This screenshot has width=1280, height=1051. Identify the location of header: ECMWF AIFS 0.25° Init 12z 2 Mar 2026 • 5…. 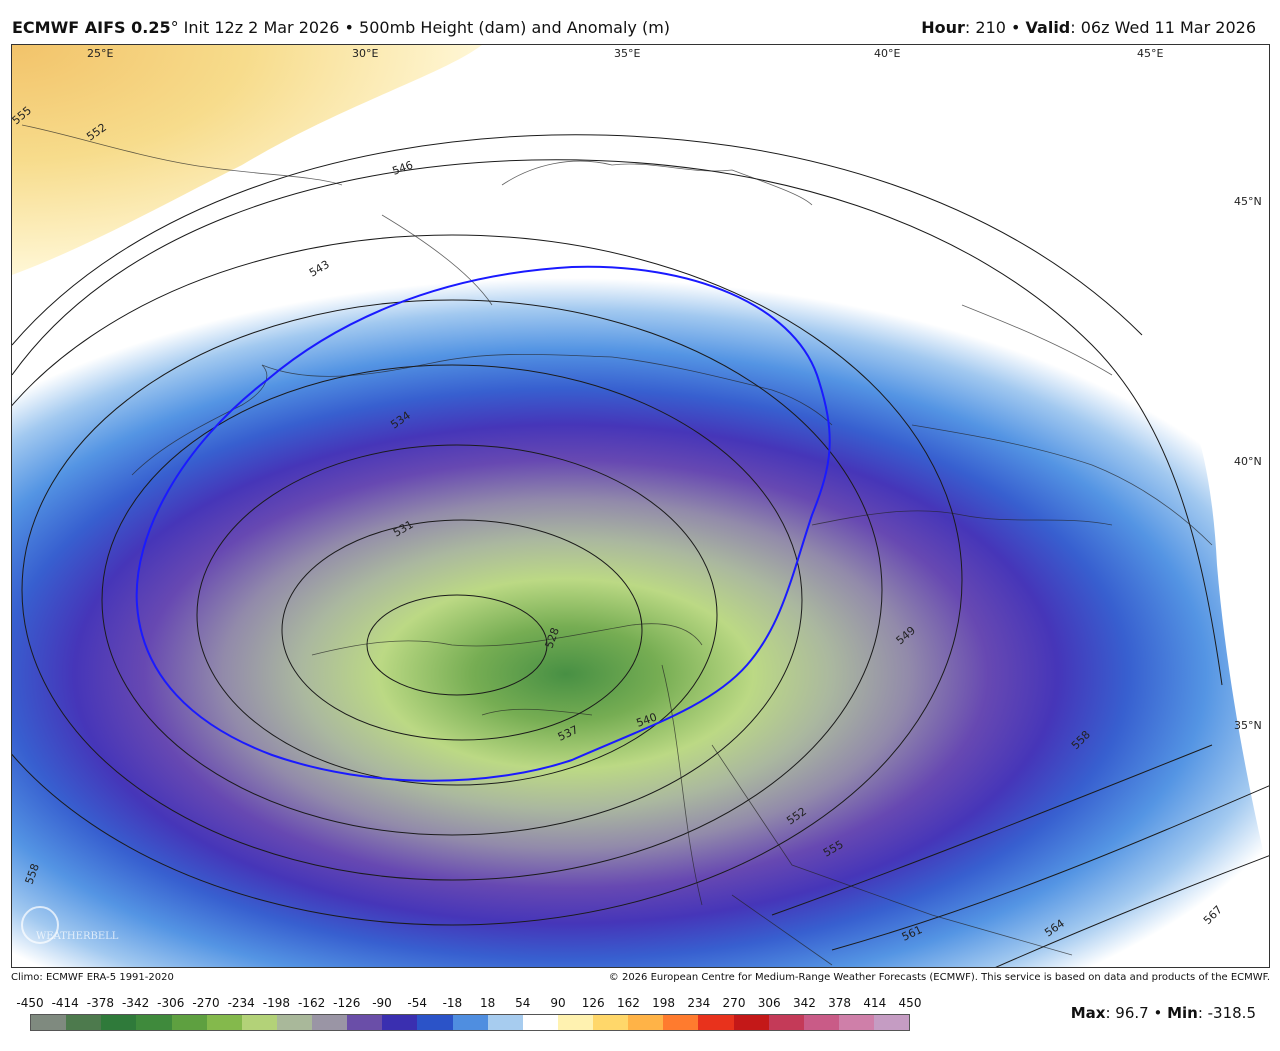
(640, 22).